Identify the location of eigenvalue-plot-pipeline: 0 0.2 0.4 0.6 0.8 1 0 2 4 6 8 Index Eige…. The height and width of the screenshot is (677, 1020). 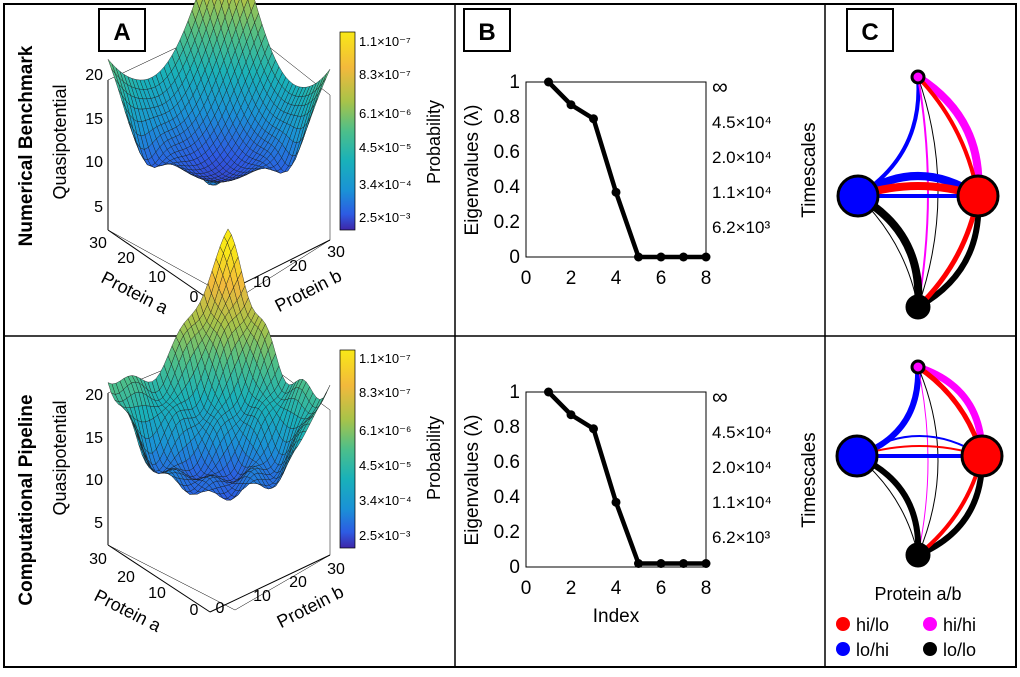
(641, 504).